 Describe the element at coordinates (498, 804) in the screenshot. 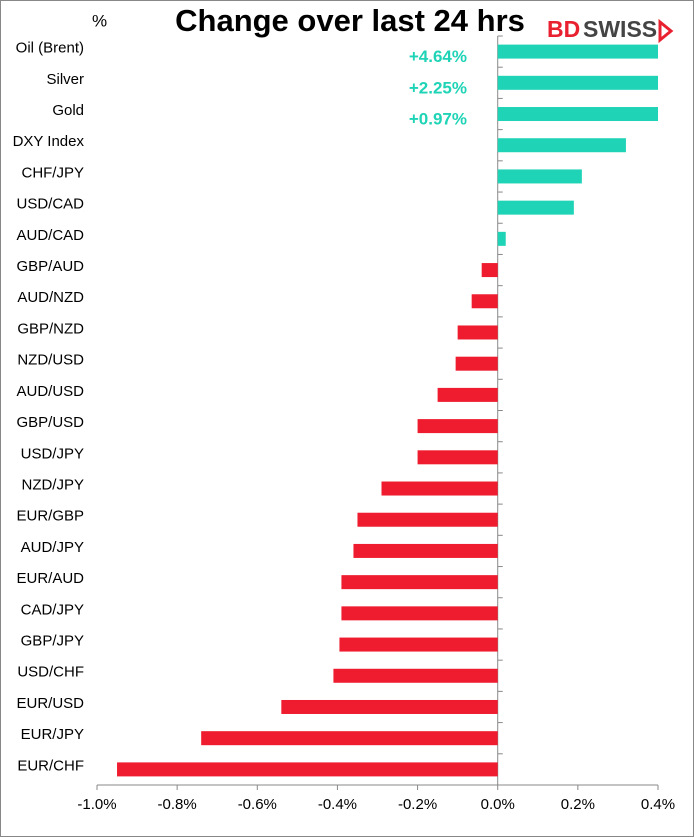

I see `x-tick-label: 0.0%` at that location.